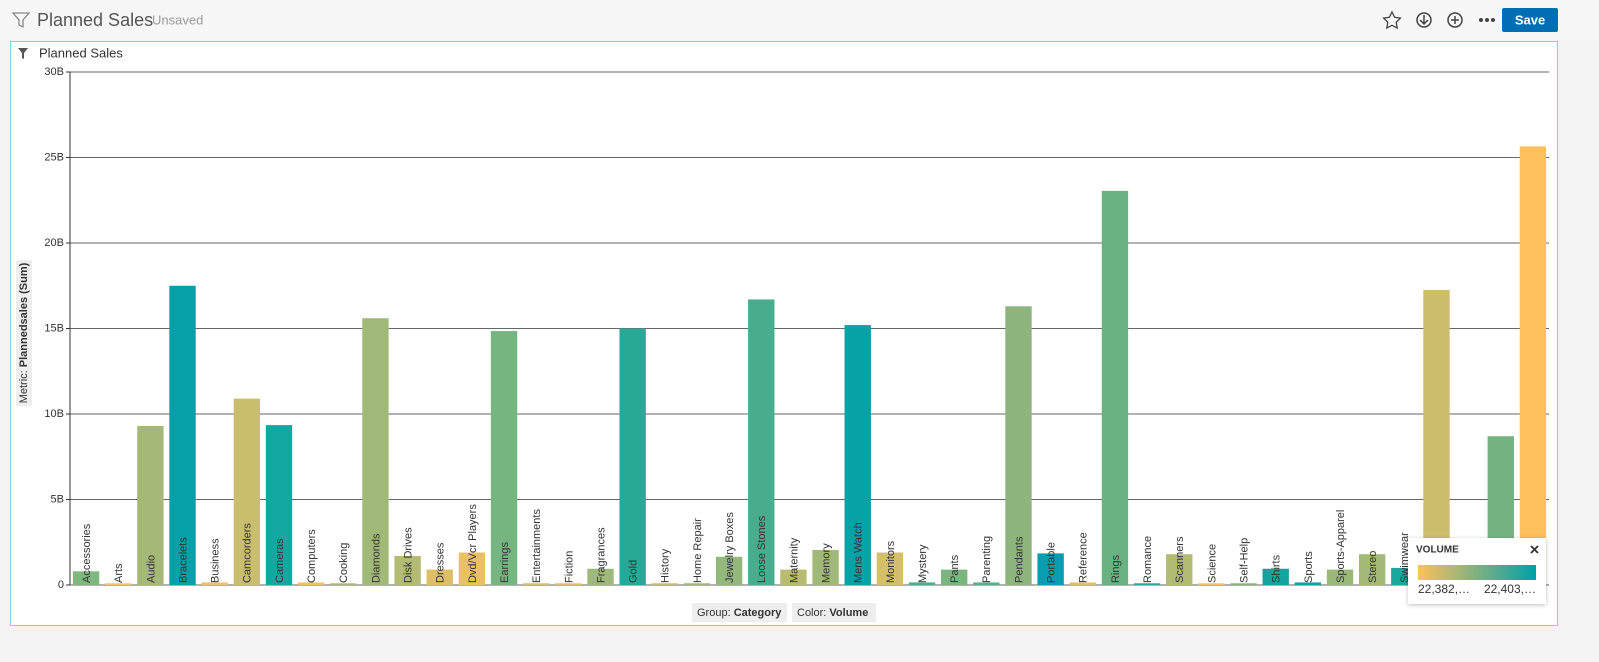  I want to click on x-tick-label: Shirts, so click(1277, 568).